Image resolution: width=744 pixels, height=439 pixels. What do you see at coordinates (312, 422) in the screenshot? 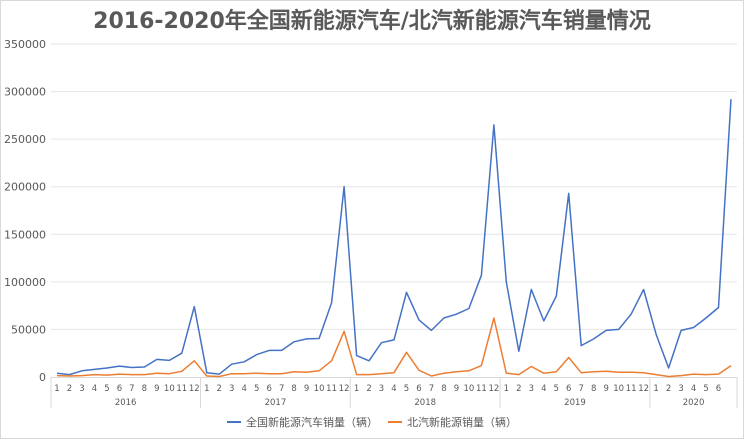
I see `legend-label-national: 全国新能源汽车销量（辆）` at bounding box center [312, 422].